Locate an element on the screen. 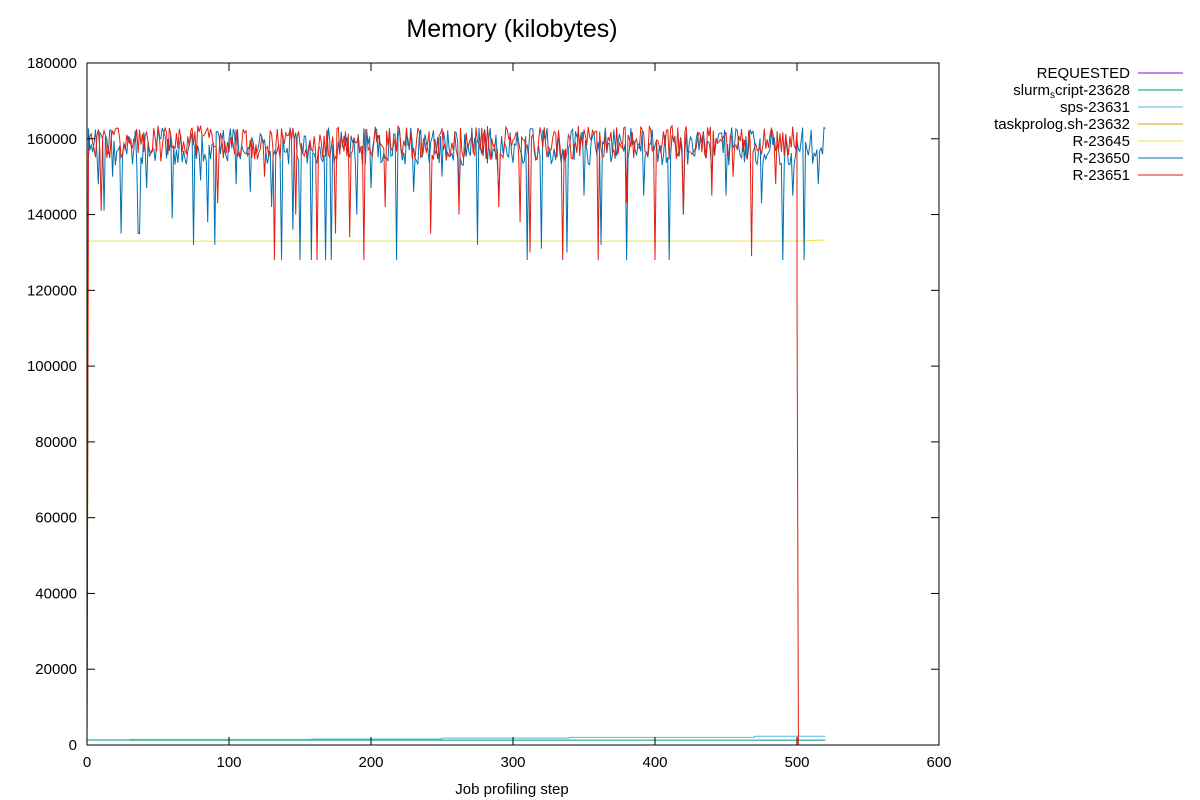  x-tick-label: 200 is located at coordinates (370, 762).